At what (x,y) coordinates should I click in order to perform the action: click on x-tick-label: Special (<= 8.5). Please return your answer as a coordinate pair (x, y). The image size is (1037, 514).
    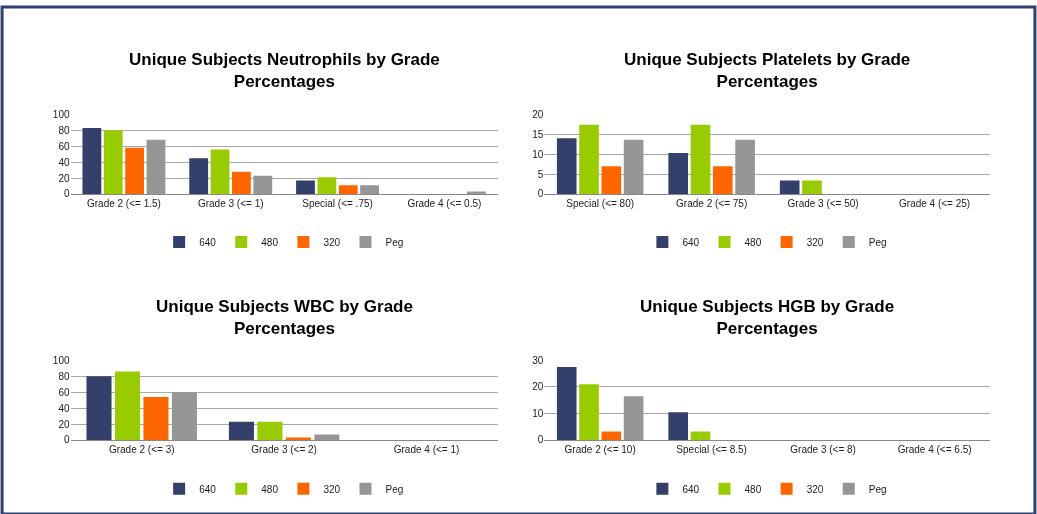
    Looking at the image, I should click on (711, 449).